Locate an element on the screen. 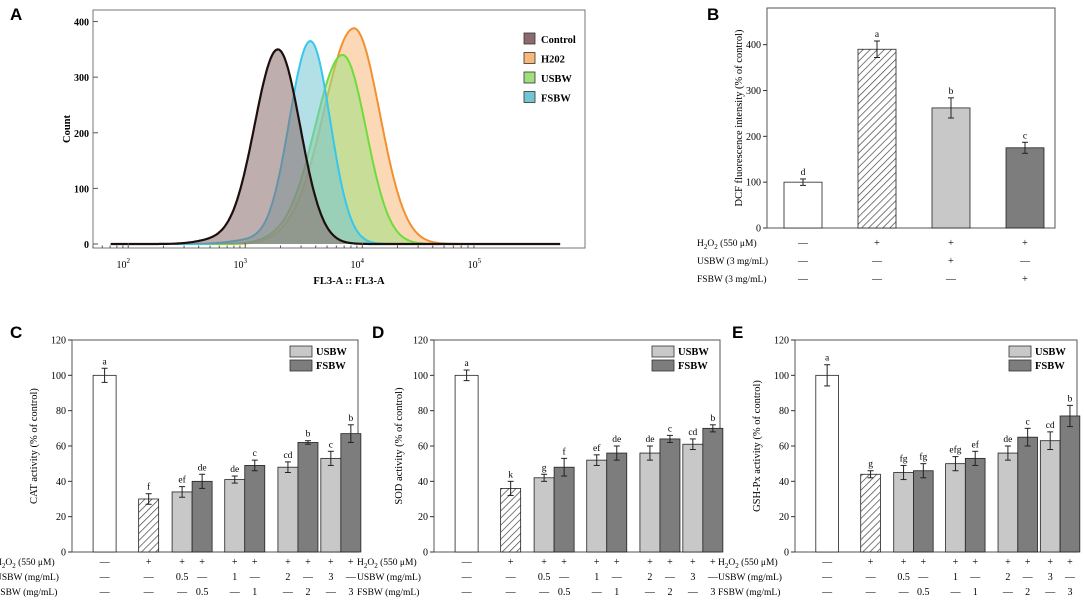 The height and width of the screenshot is (600, 1084). cat-ylabel: CAT activity (% of control) is located at coordinates (34, 446).